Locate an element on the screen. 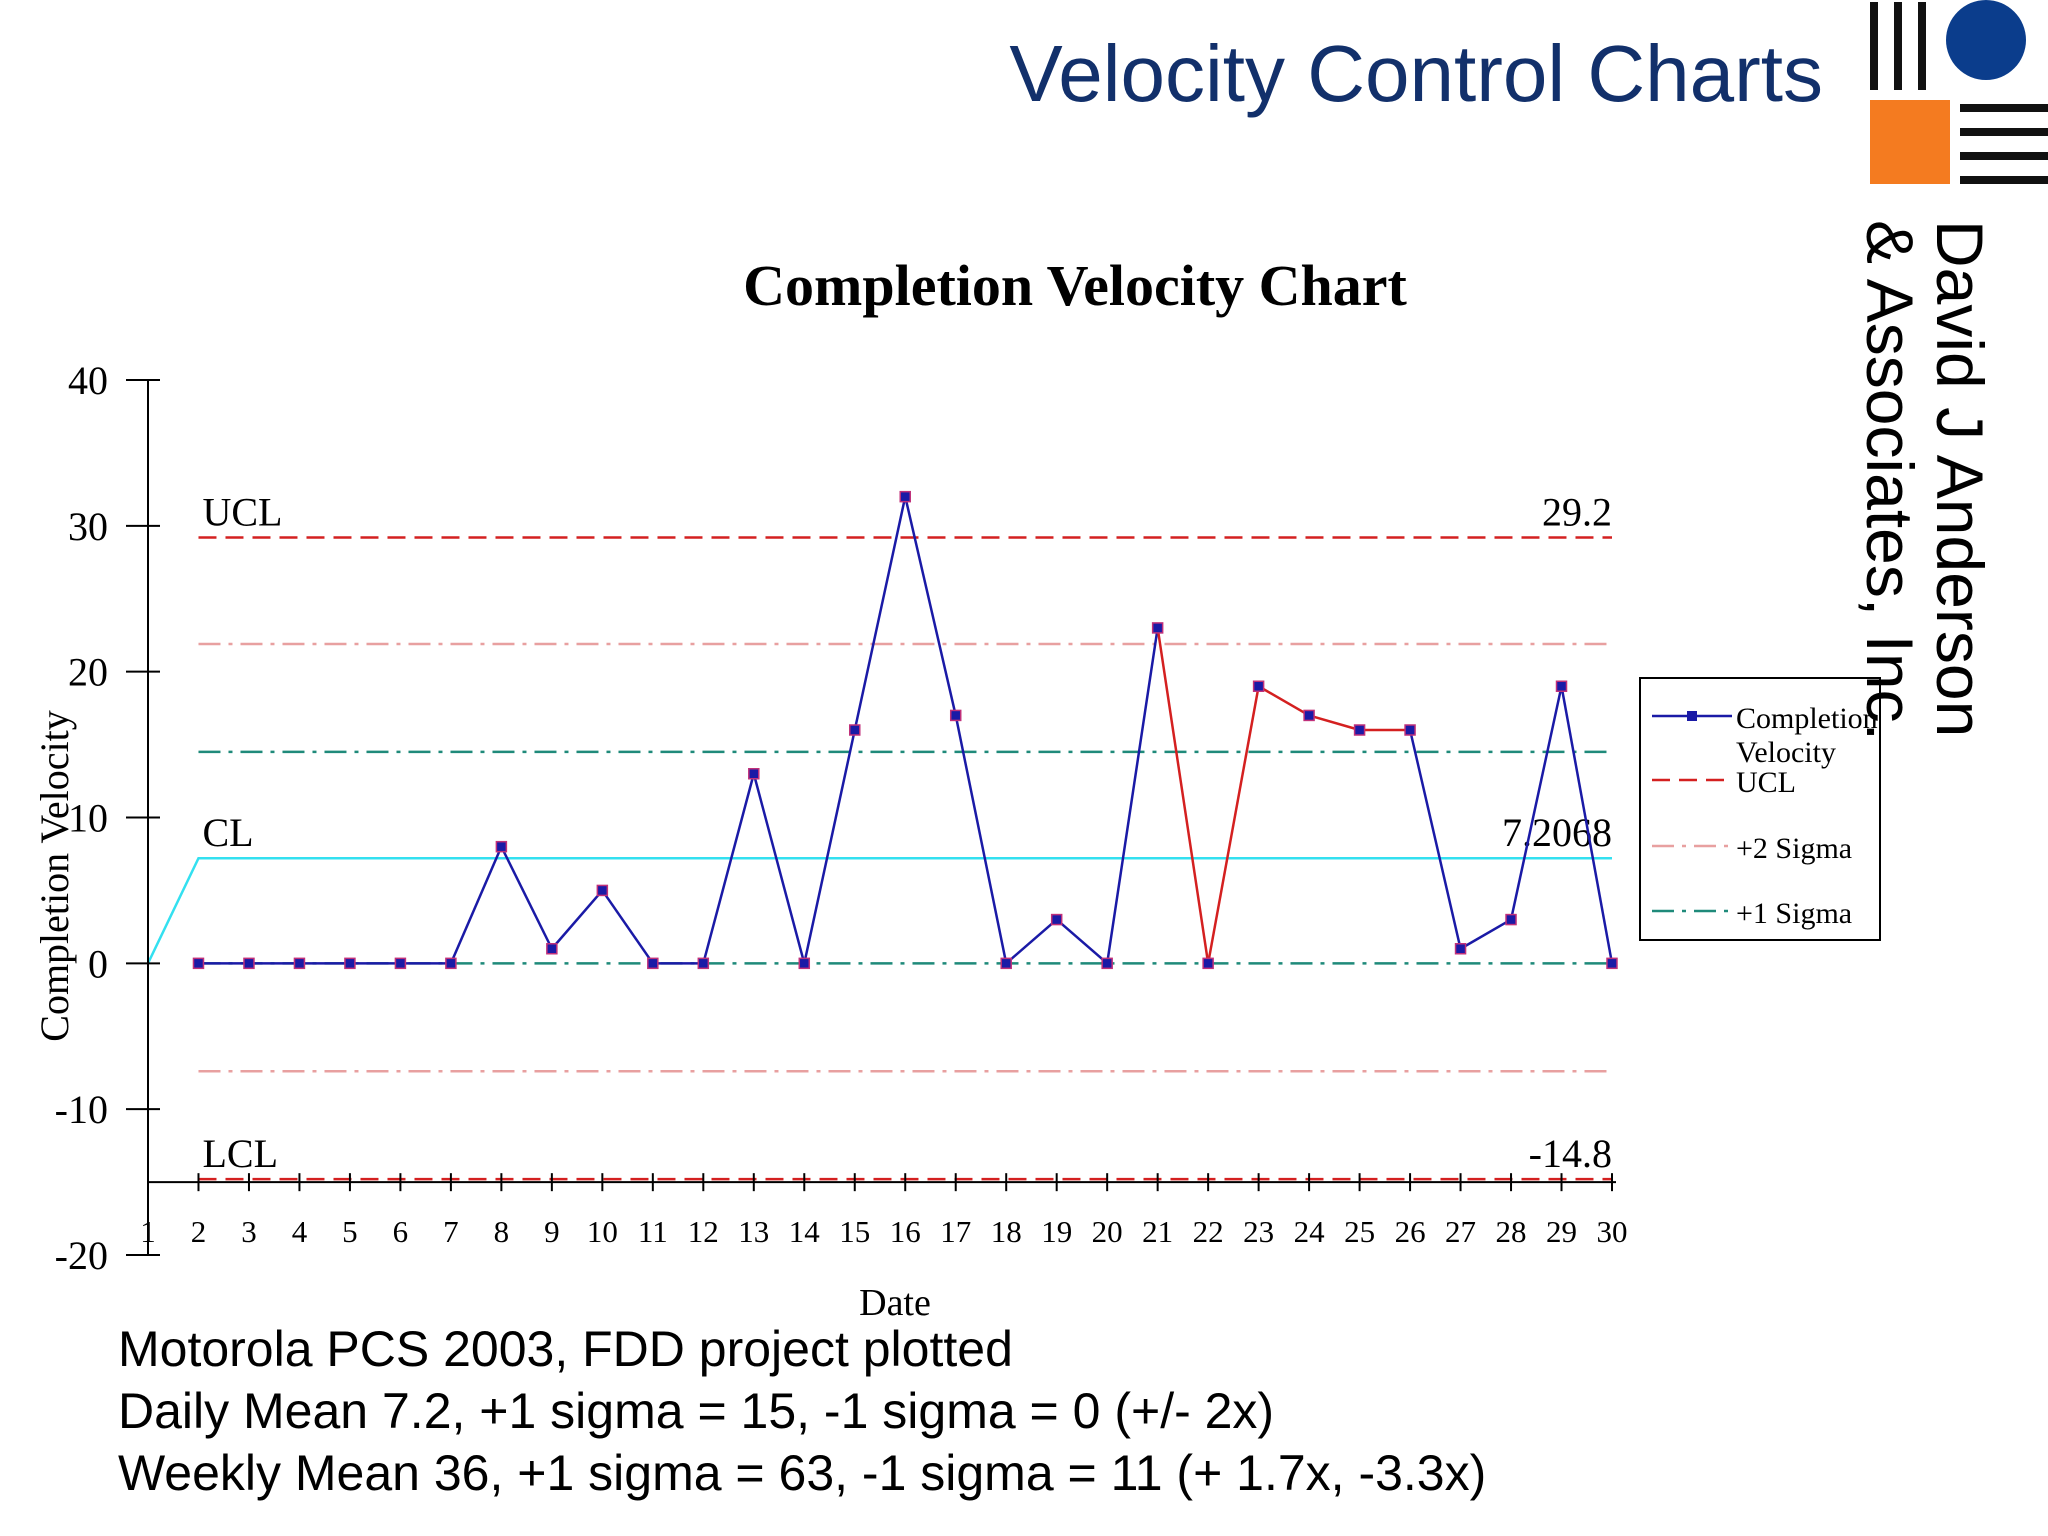  x-tick-label: 16 is located at coordinates (905, 1231).